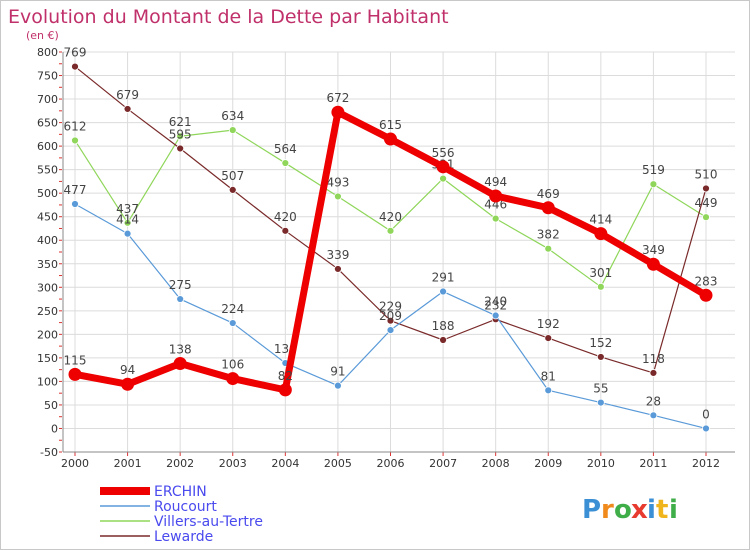 The height and width of the screenshot is (550, 750). What do you see at coordinates (443, 463) in the screenshot?
I see `x-tick-label: 2007` at bounding box center [443, 463].